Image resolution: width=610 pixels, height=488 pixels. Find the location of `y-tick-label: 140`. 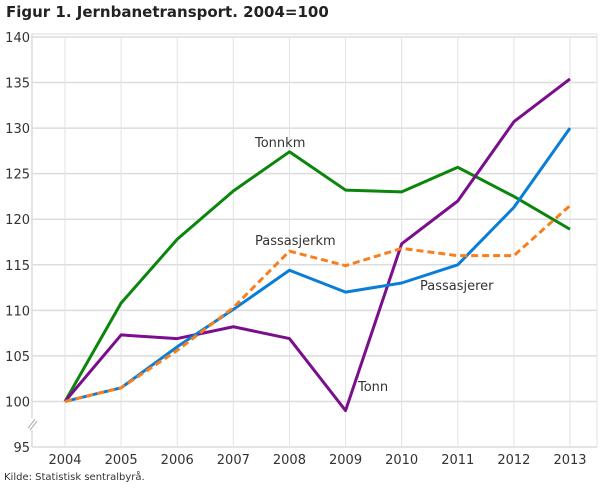

y-tick-label: 140 is located at coordinates (17, 38).